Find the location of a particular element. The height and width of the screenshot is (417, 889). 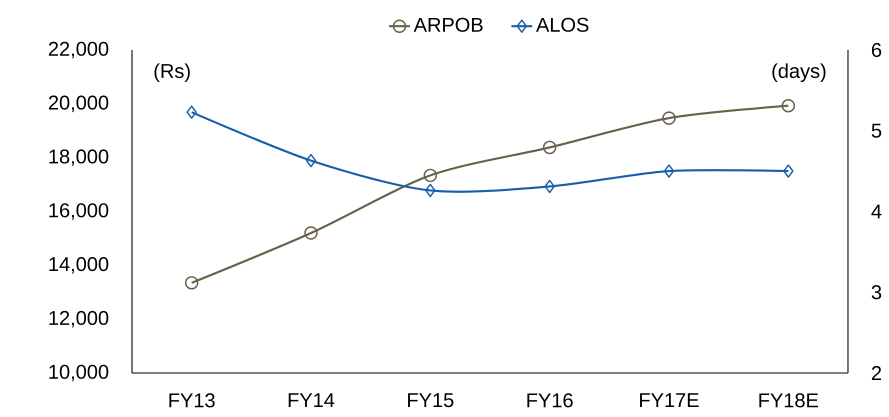

y2-tick-label: 4 is located at coordinates (876, 211).